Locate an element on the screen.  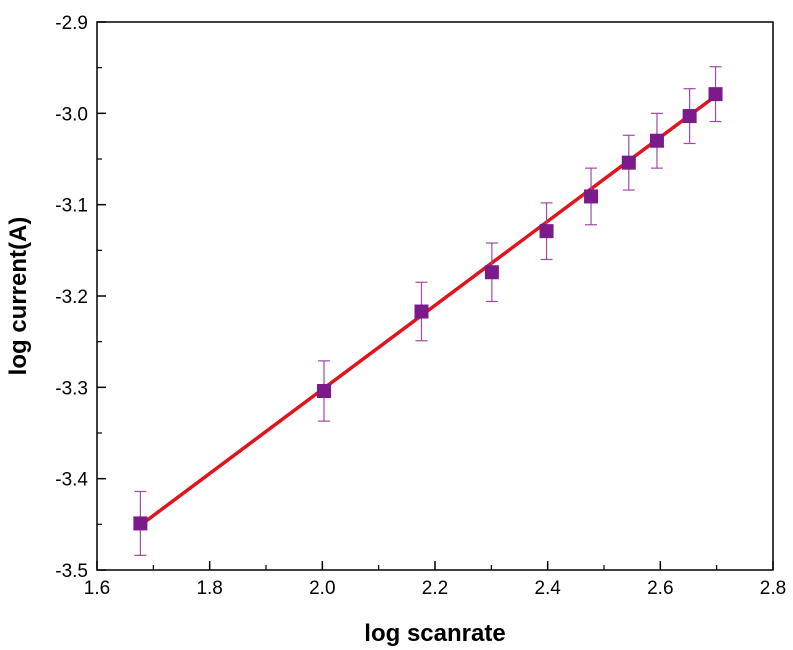
x-axis-label: log scanrate is located at coordinates (434, 633).